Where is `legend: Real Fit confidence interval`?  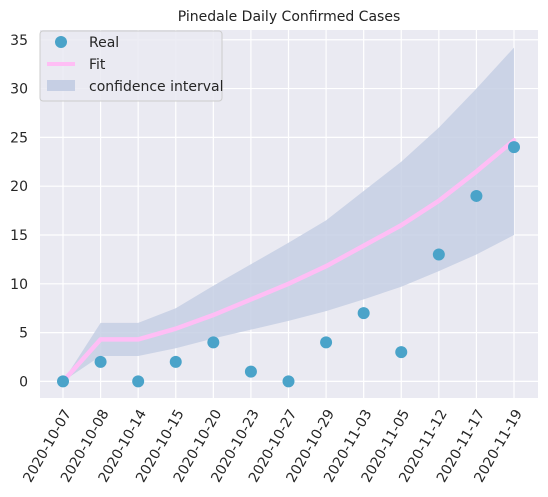
legend: Real Fit confidence interval is located at coordinates (131, 66).